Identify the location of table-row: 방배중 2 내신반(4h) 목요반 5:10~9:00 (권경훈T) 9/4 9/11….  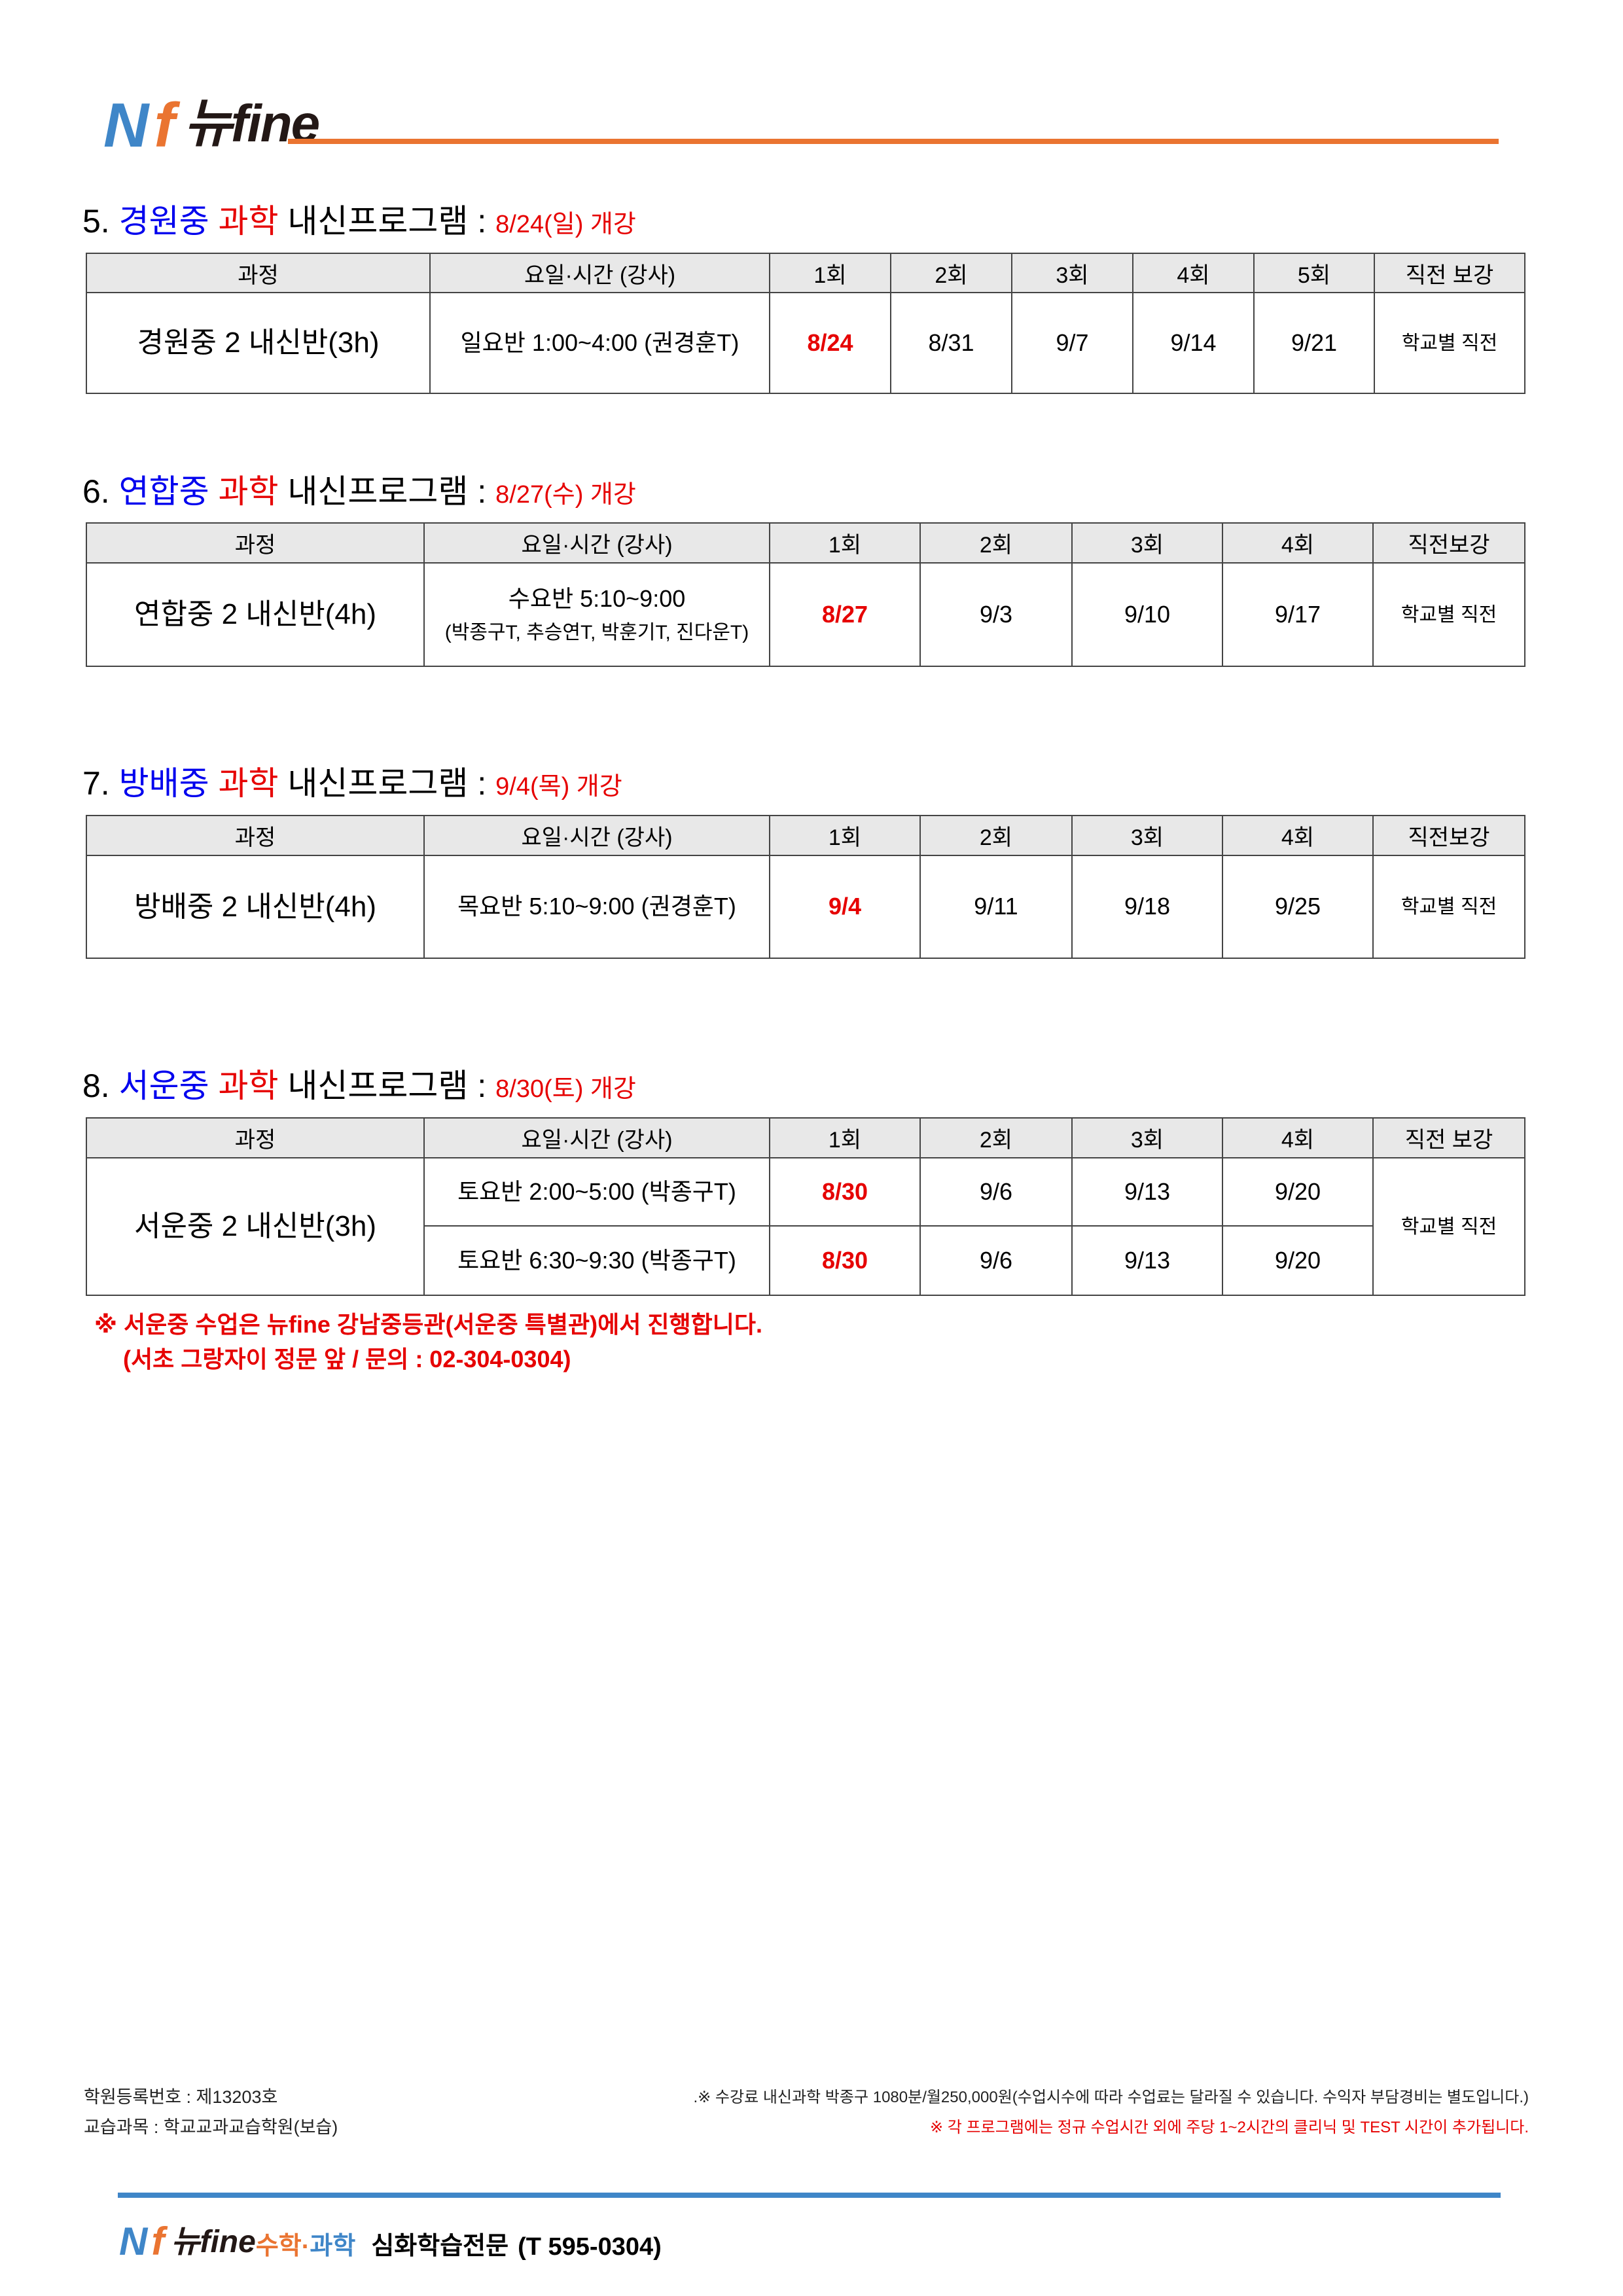
(805, 907).